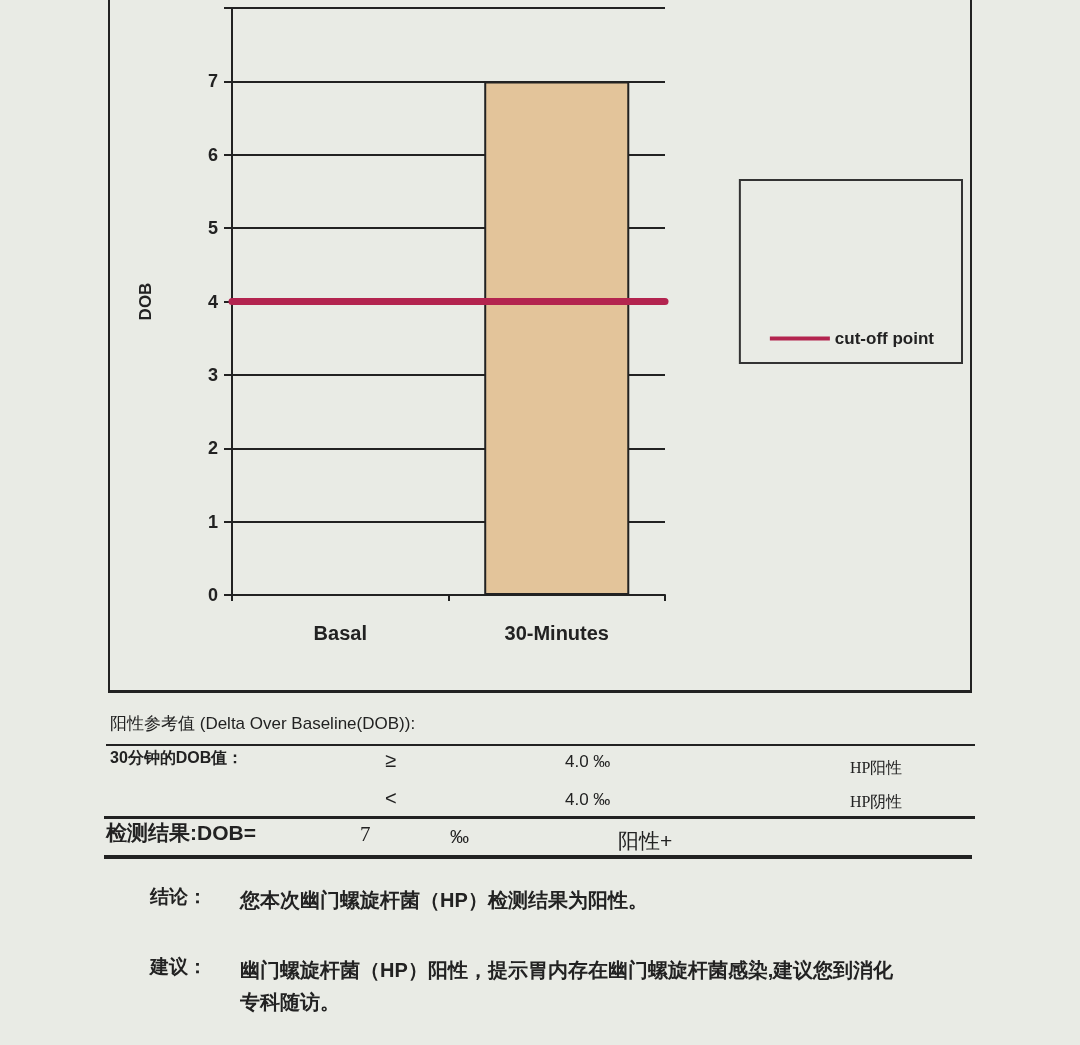 This screenshot has height=1045, width=1080. What do you see at coordinates (444, 900) in the screenshot?
I see `text: 您本次幽门螺旋杆菌（HP）检测结果为阳性。` at bounding box center [444, 900].